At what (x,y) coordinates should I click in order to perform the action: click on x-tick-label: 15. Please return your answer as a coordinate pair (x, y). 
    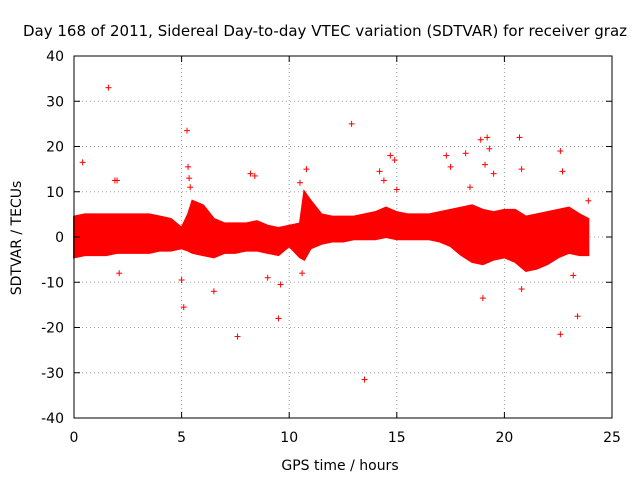
    Looking at the image, I should click on (397, 438).